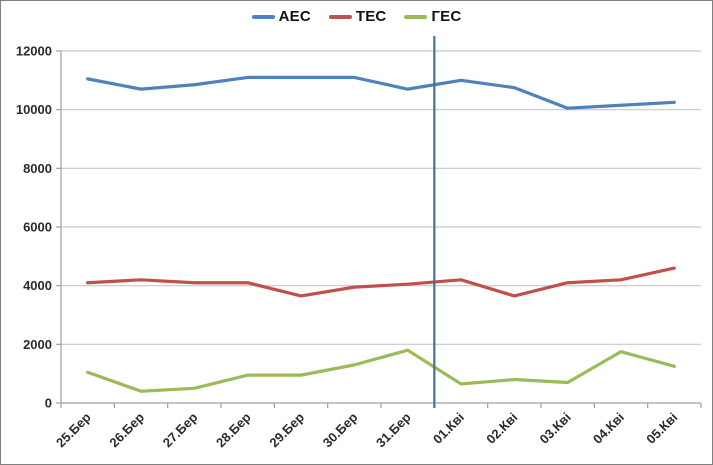 The width and height of the screenshot is (713, 465). I want to click on x-tick-label: 28.Бер, so click(233, 429).